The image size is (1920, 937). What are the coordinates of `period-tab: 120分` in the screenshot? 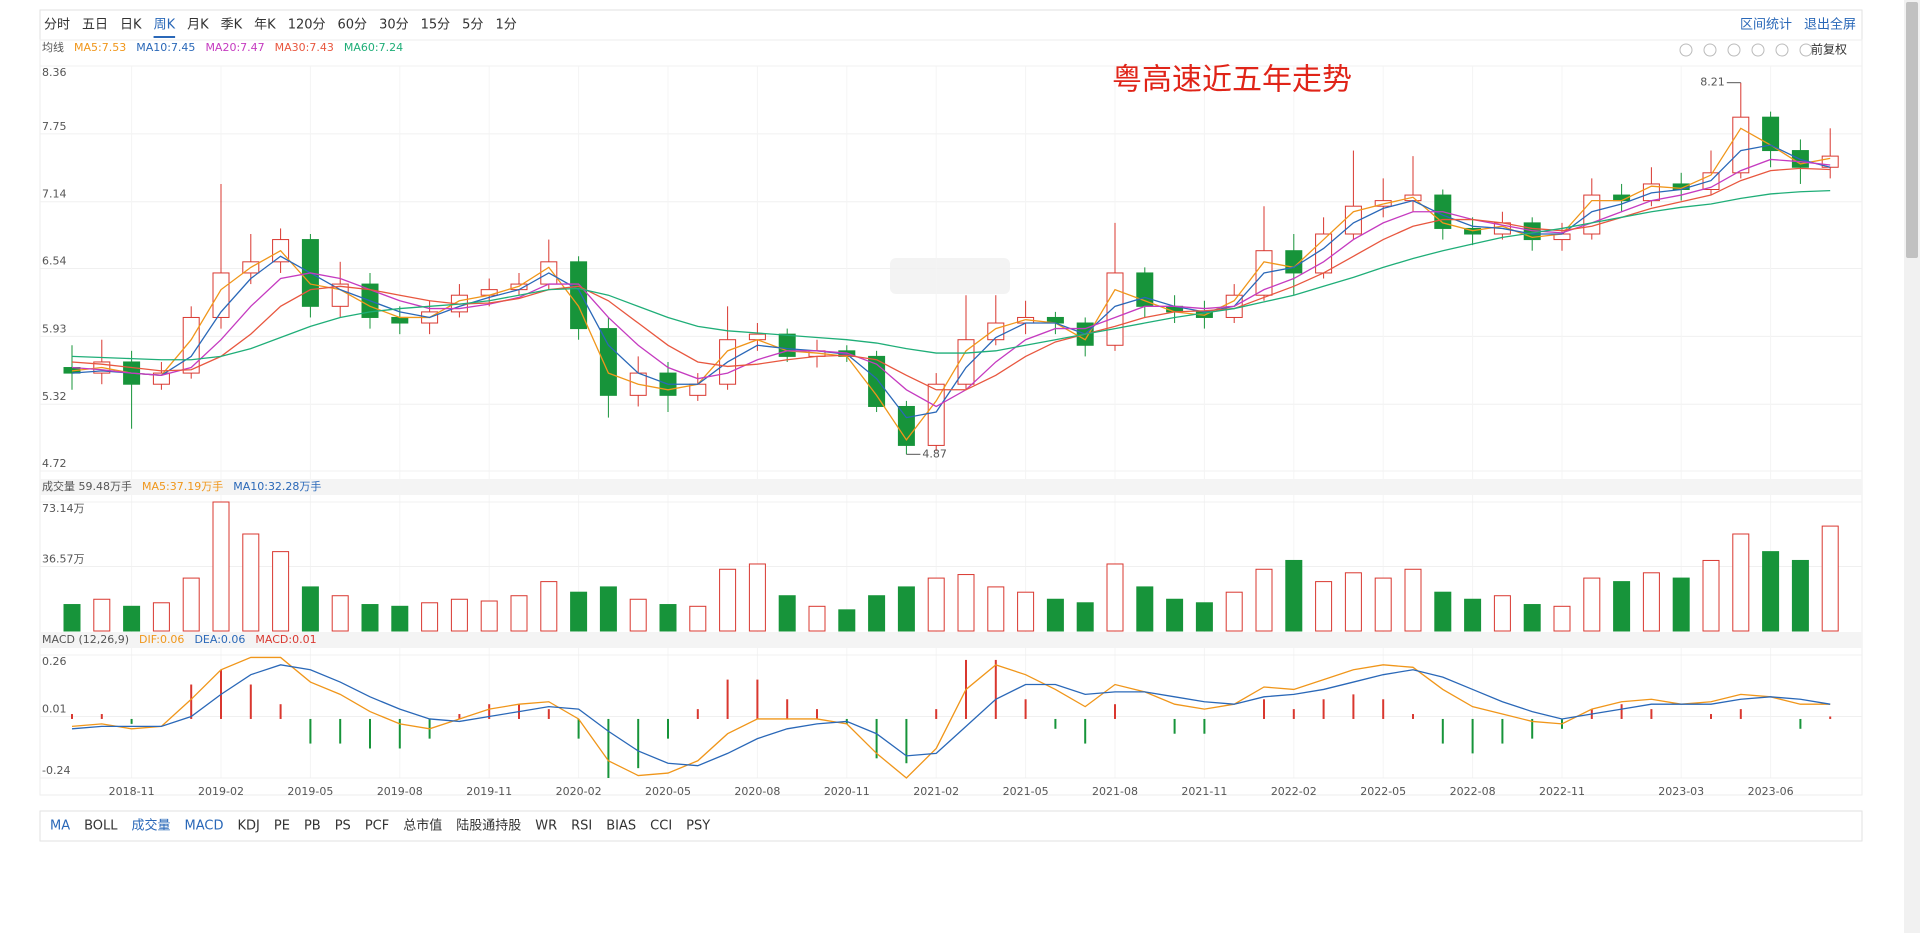 It's located at (307, 25).